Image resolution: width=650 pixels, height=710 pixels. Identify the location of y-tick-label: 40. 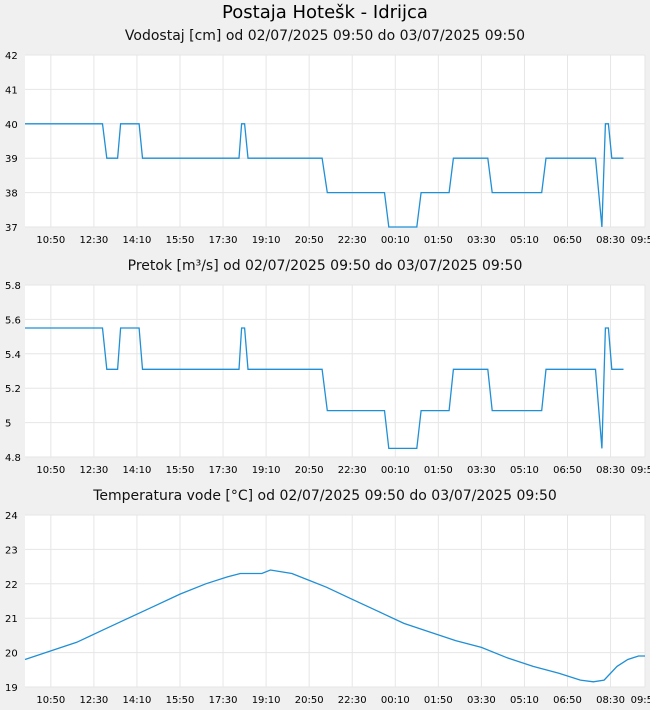
(11, 125).